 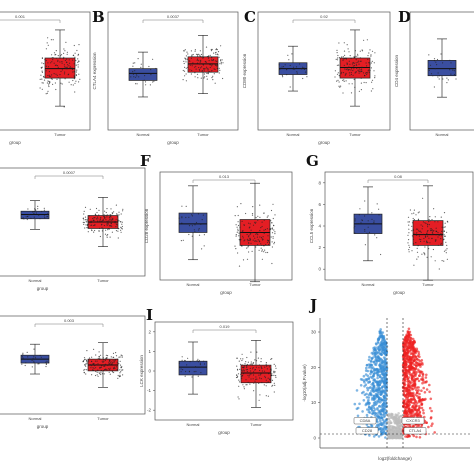 I want to click on x-axis-label: group, so click(x=324, y=142).